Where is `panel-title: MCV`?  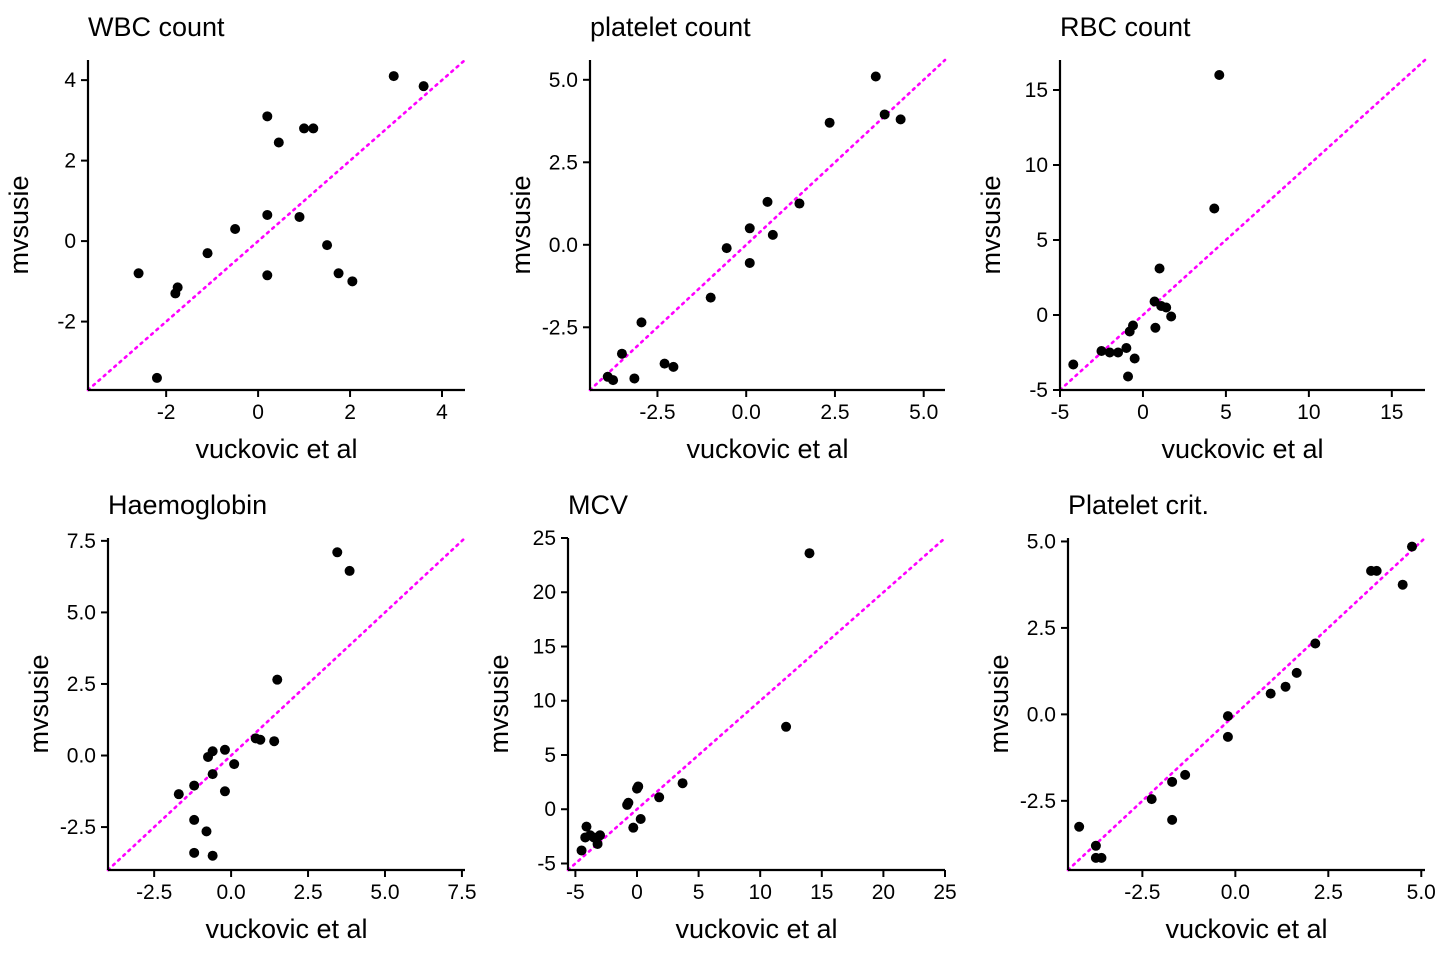
panel-title: MCV is located at coordinates (598, 505).